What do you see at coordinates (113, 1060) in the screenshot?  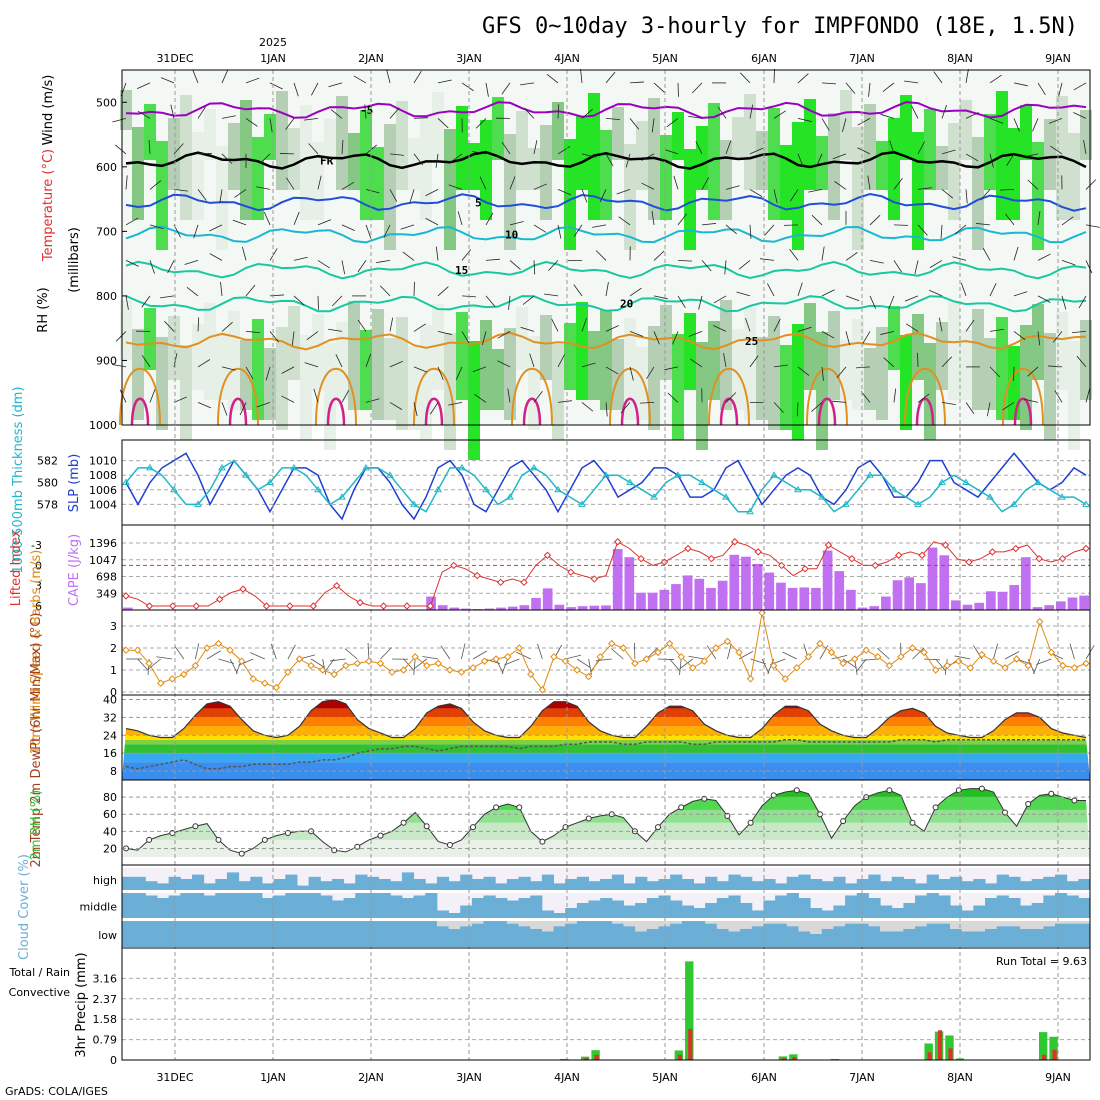 I see `precip-tick-label: 0` at bounding box center [113, 1060].